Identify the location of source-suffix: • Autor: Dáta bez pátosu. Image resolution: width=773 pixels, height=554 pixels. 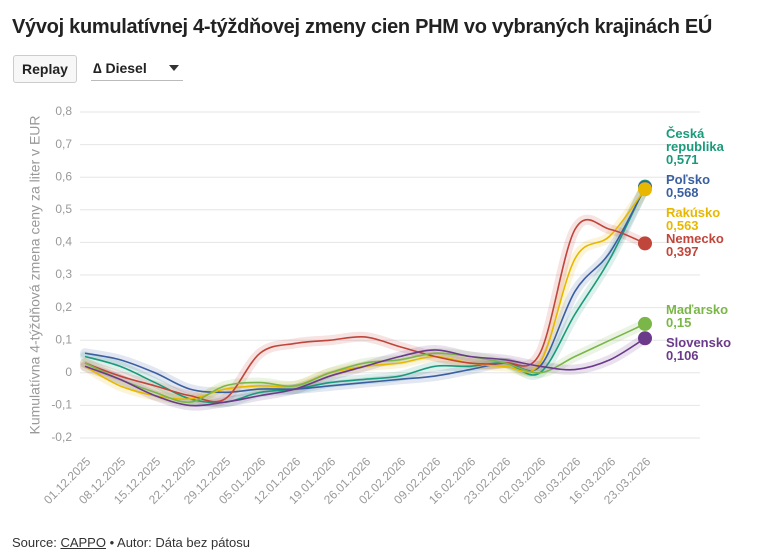
(179, 542).